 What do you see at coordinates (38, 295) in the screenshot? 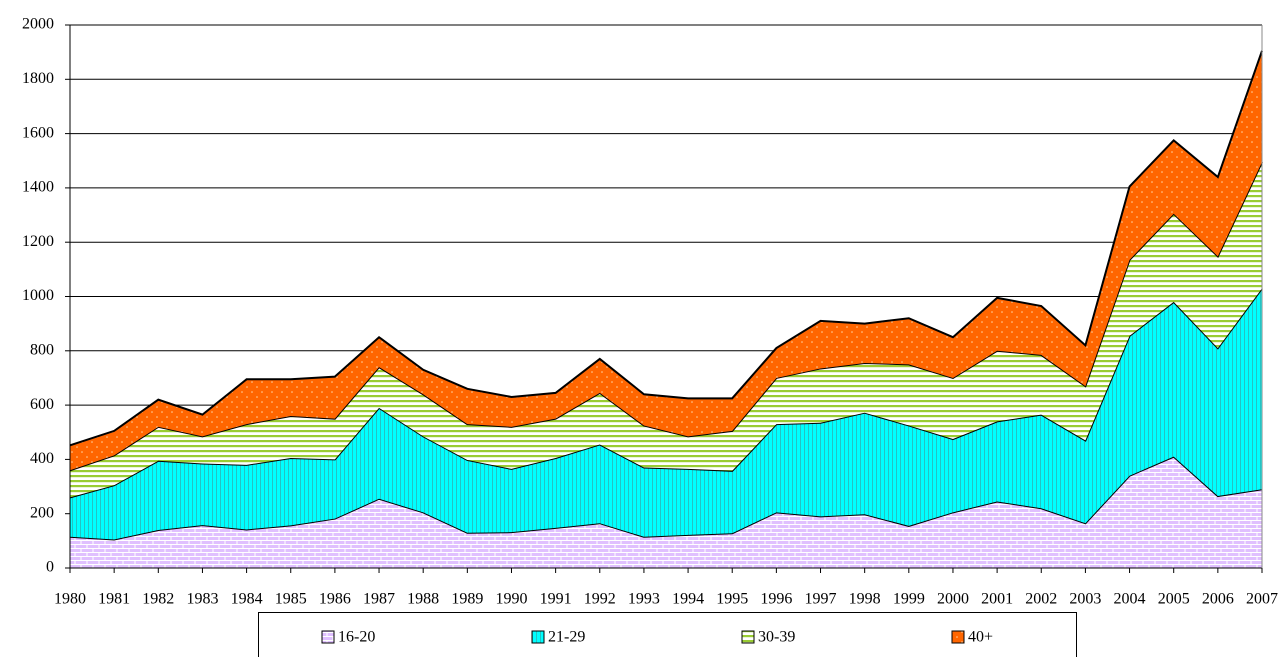
I see `y-tick-label: 1000` at bounding box center [38, 295].